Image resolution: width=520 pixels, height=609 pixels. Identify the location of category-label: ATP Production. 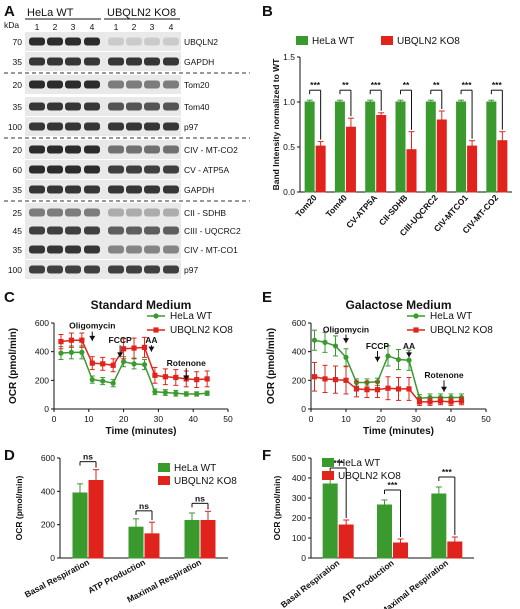
(368, 581).